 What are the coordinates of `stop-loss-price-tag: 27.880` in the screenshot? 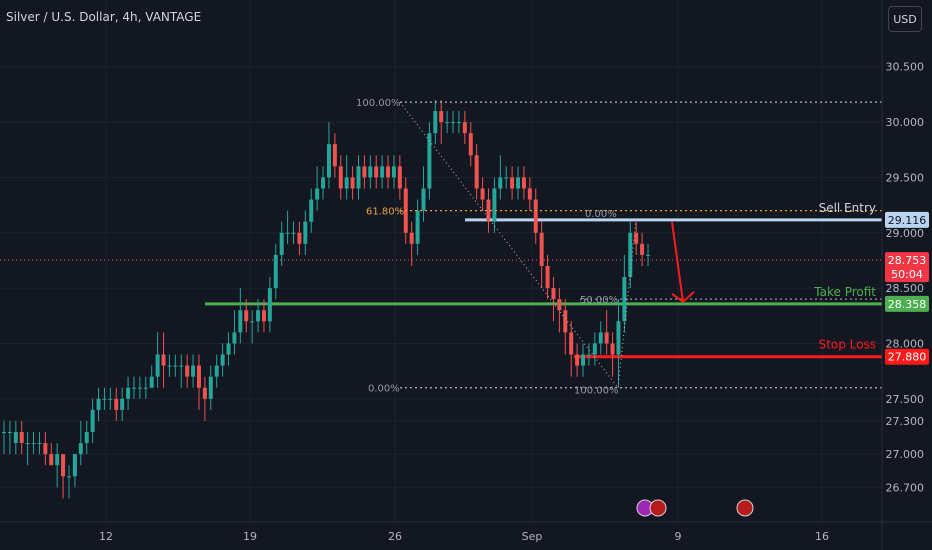 It's located at (907, 357).